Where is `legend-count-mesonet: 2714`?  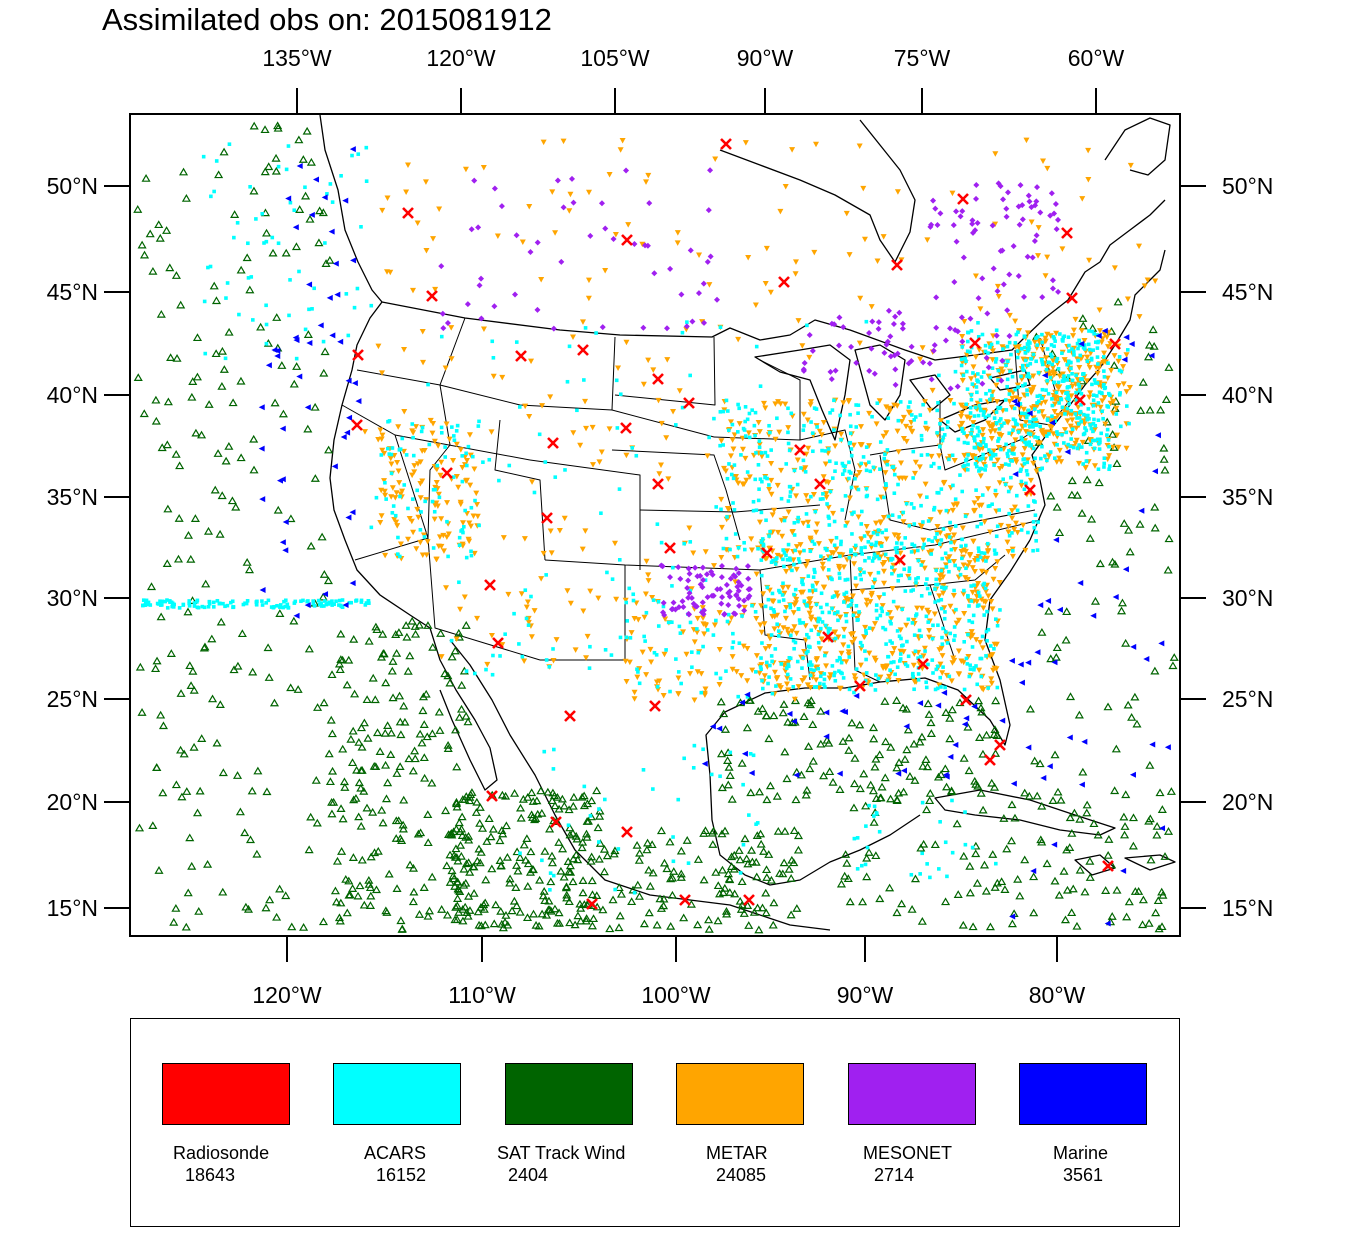
legend-count-mesonet: 2714 is located at coordinates (894, 1175).